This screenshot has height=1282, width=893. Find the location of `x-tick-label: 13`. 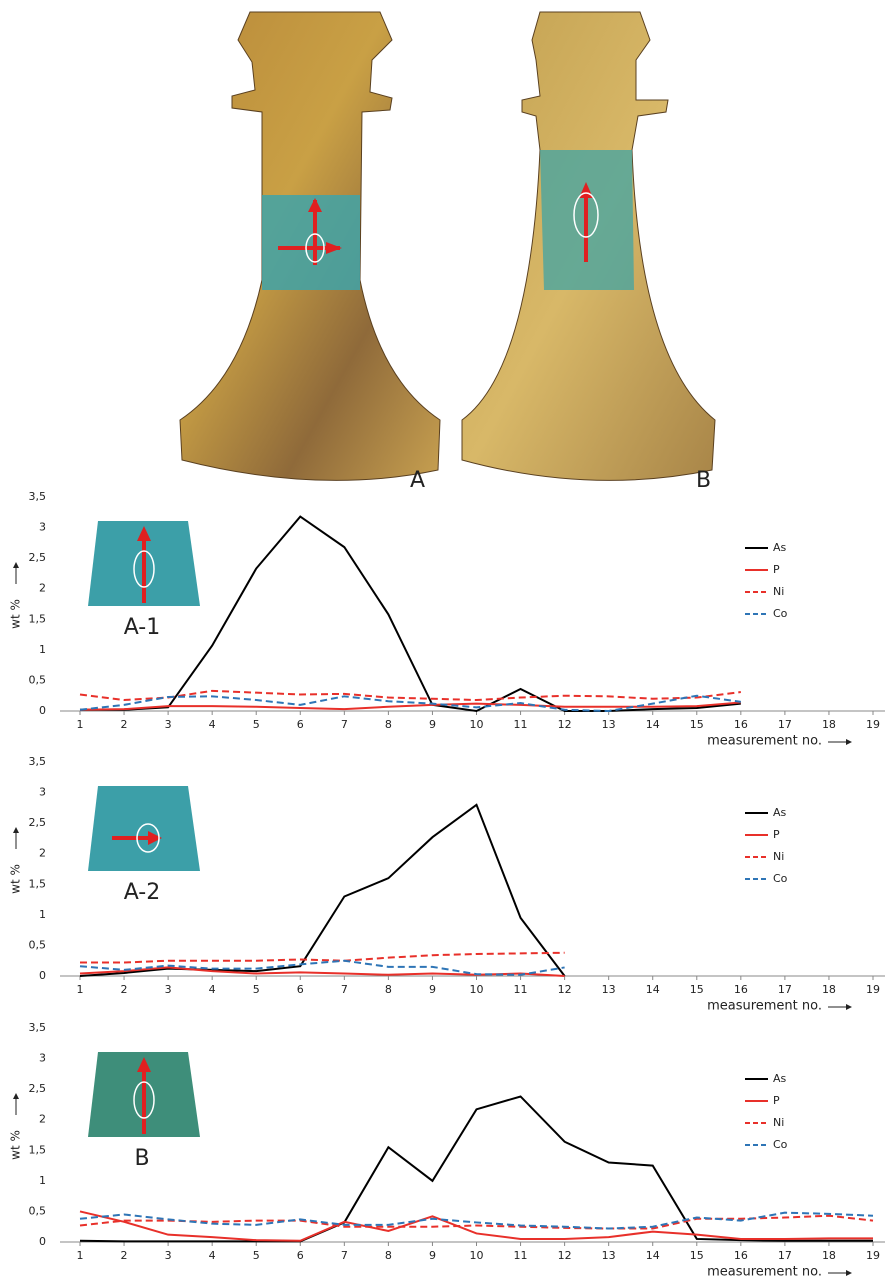

x-tick-label: 13 is located at coordinates (609, 724).